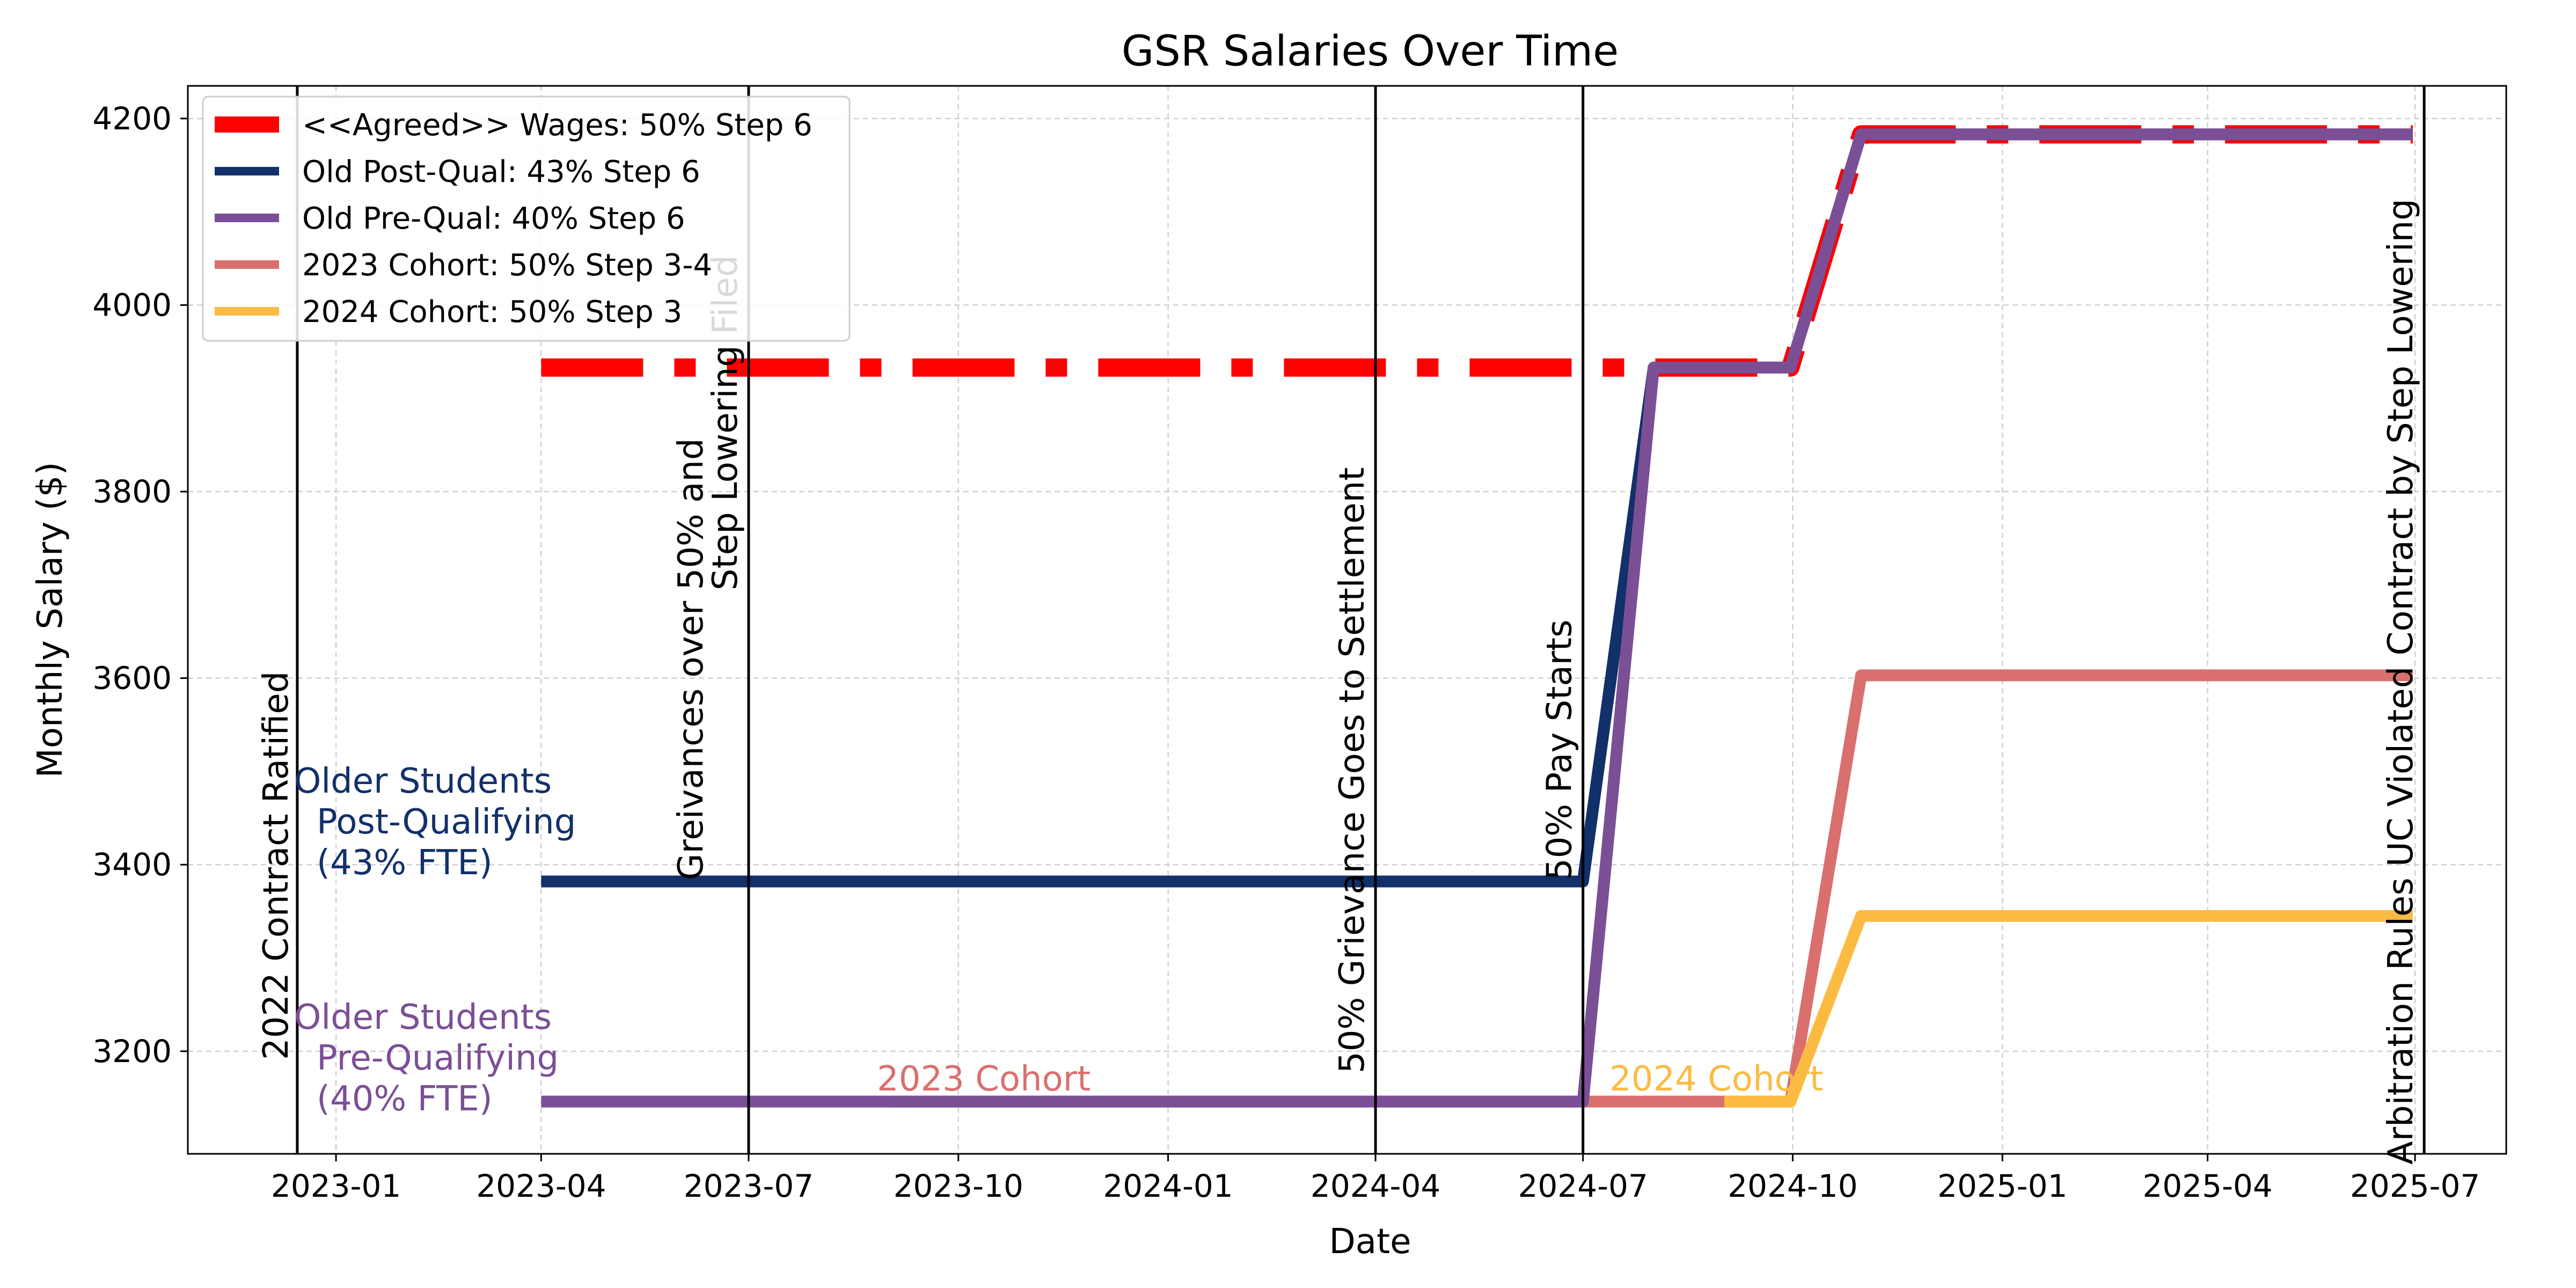  I want to click on annotation-line: (40% FTE), so click(405, 1099).